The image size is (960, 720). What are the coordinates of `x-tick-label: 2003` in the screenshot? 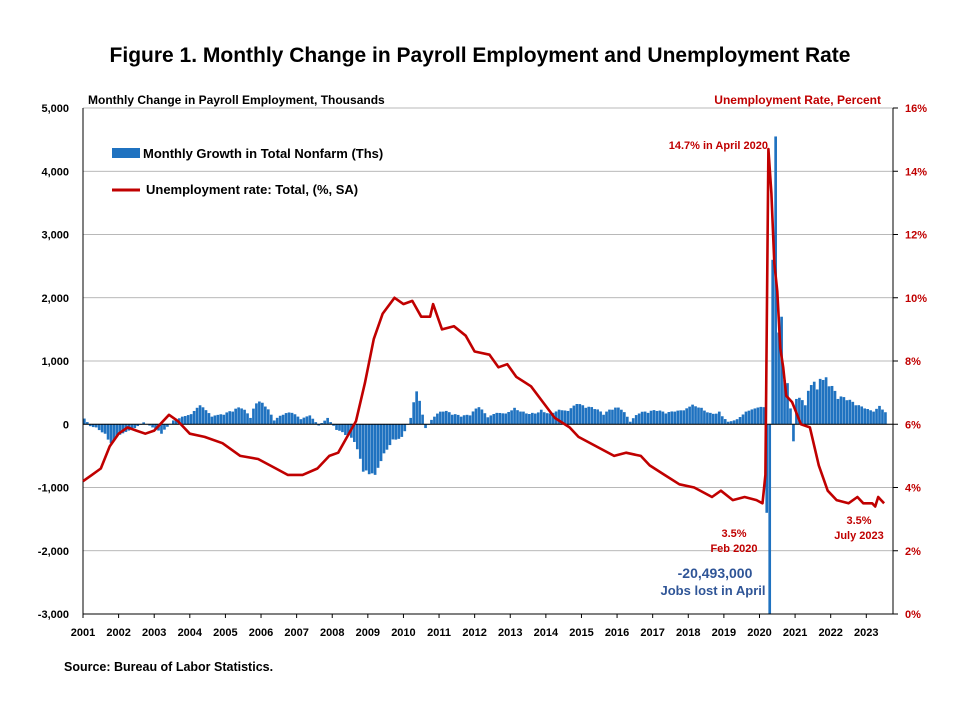 It's located at (154, 633).